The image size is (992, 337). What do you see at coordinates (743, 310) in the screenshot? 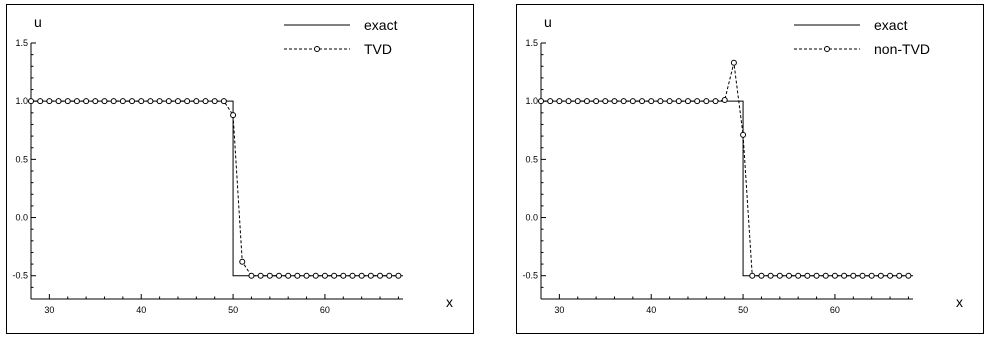
I see `x-tick-label: 50` at bounding box center [743, 310].